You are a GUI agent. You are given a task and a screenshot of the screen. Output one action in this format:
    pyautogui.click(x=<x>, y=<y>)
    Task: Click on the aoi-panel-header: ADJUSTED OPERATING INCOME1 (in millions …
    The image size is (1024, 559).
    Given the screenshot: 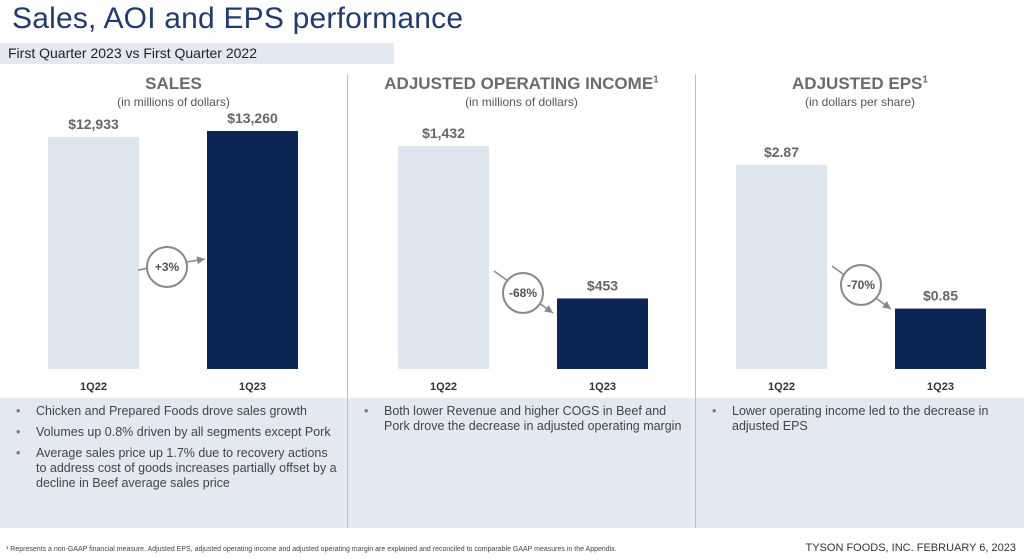 What is the action you would take?
    pyautogui.click(x=521, y=91)
    